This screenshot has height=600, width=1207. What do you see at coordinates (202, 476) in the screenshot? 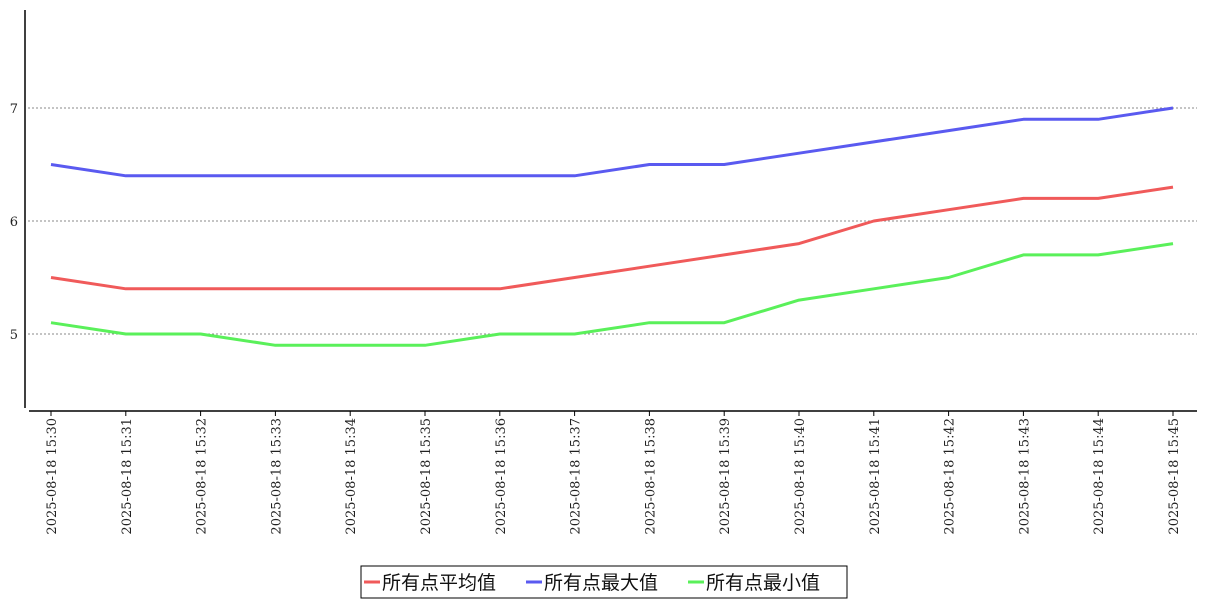
I see `x-tick-label: 2025-08-18 15:32` at bounding box center [202, 476].